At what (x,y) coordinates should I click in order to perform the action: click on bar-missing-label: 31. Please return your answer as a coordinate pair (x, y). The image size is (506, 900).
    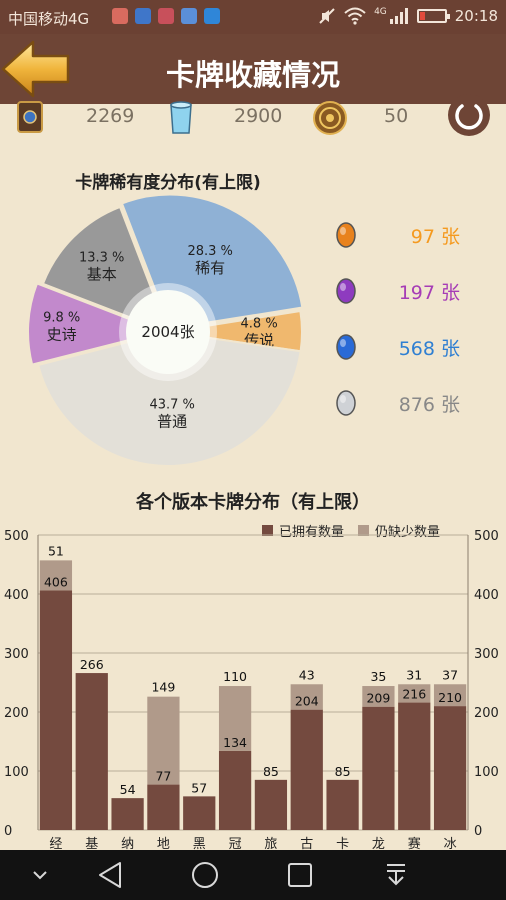
    Looking at the image, I should click on (414, 674).